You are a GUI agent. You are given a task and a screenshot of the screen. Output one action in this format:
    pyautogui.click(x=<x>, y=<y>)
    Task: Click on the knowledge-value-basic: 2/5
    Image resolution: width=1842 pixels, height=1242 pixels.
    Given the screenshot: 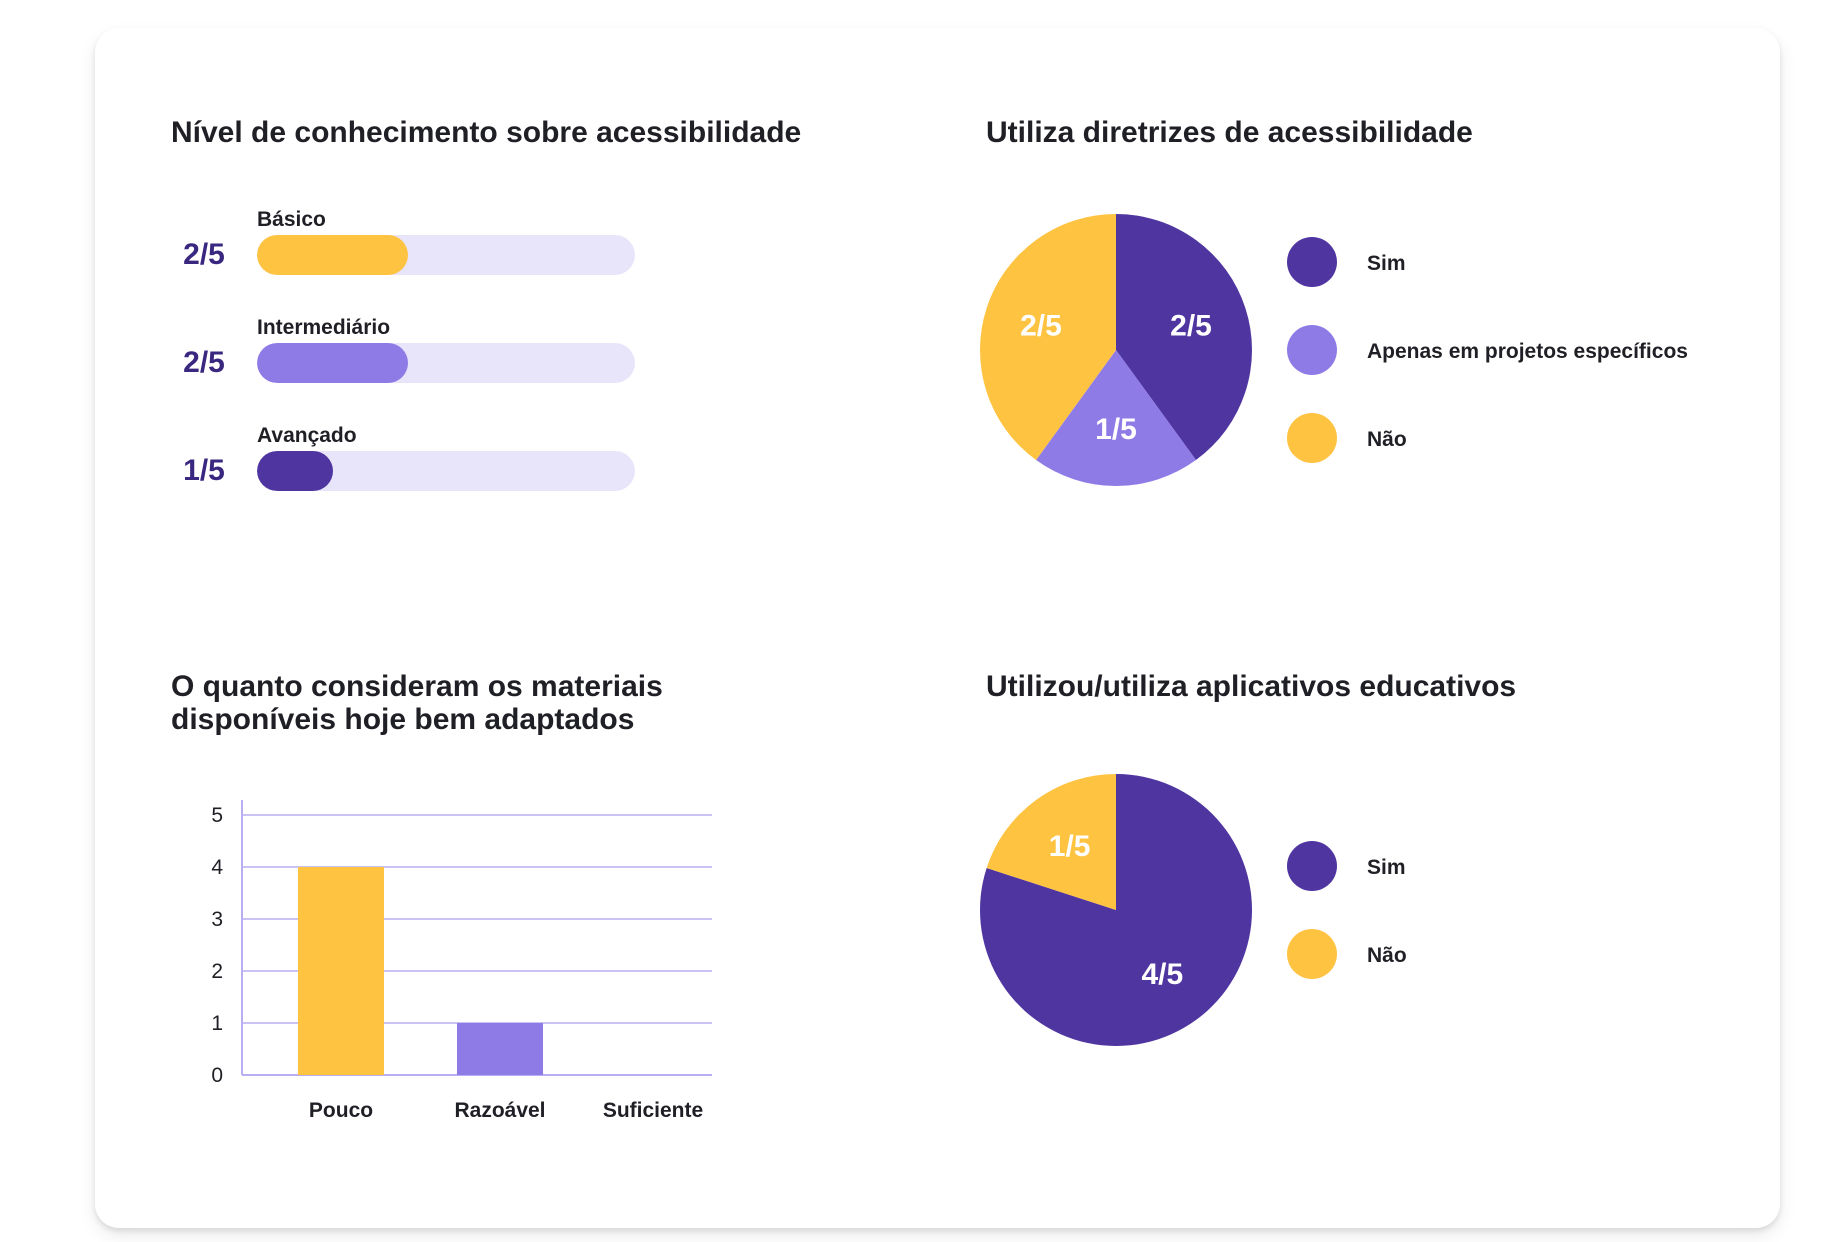 What is the action you would take?
    pyautogui.click(x=204, y=254)
    